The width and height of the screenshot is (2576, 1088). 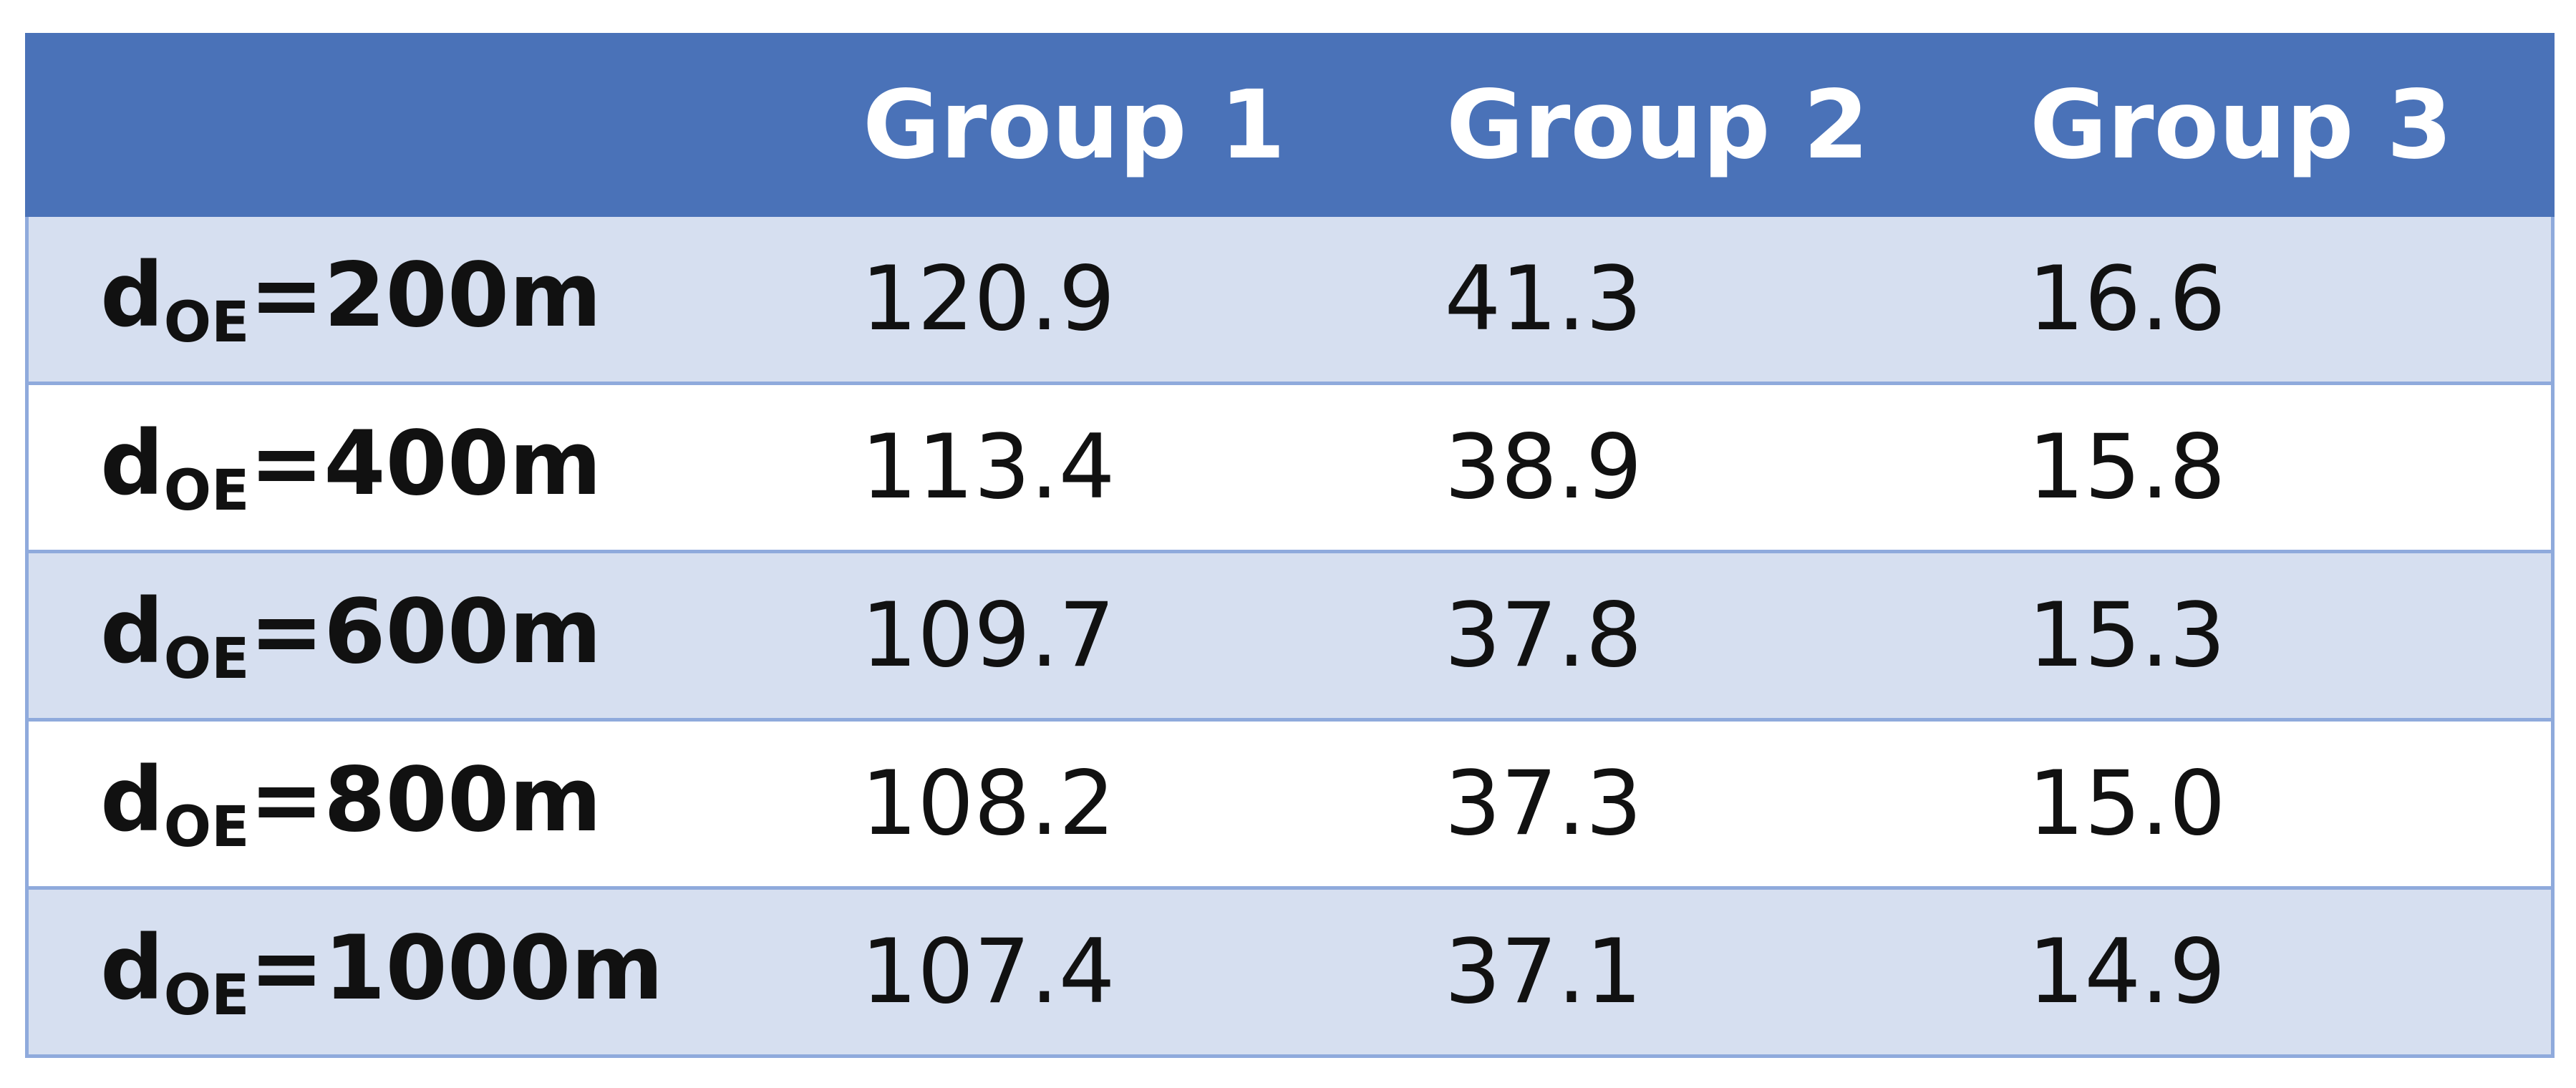 What do you see at coordinates (425, 295) in the screenshot?
I see `label-rest: =200m` at bounding box center [425, 295].